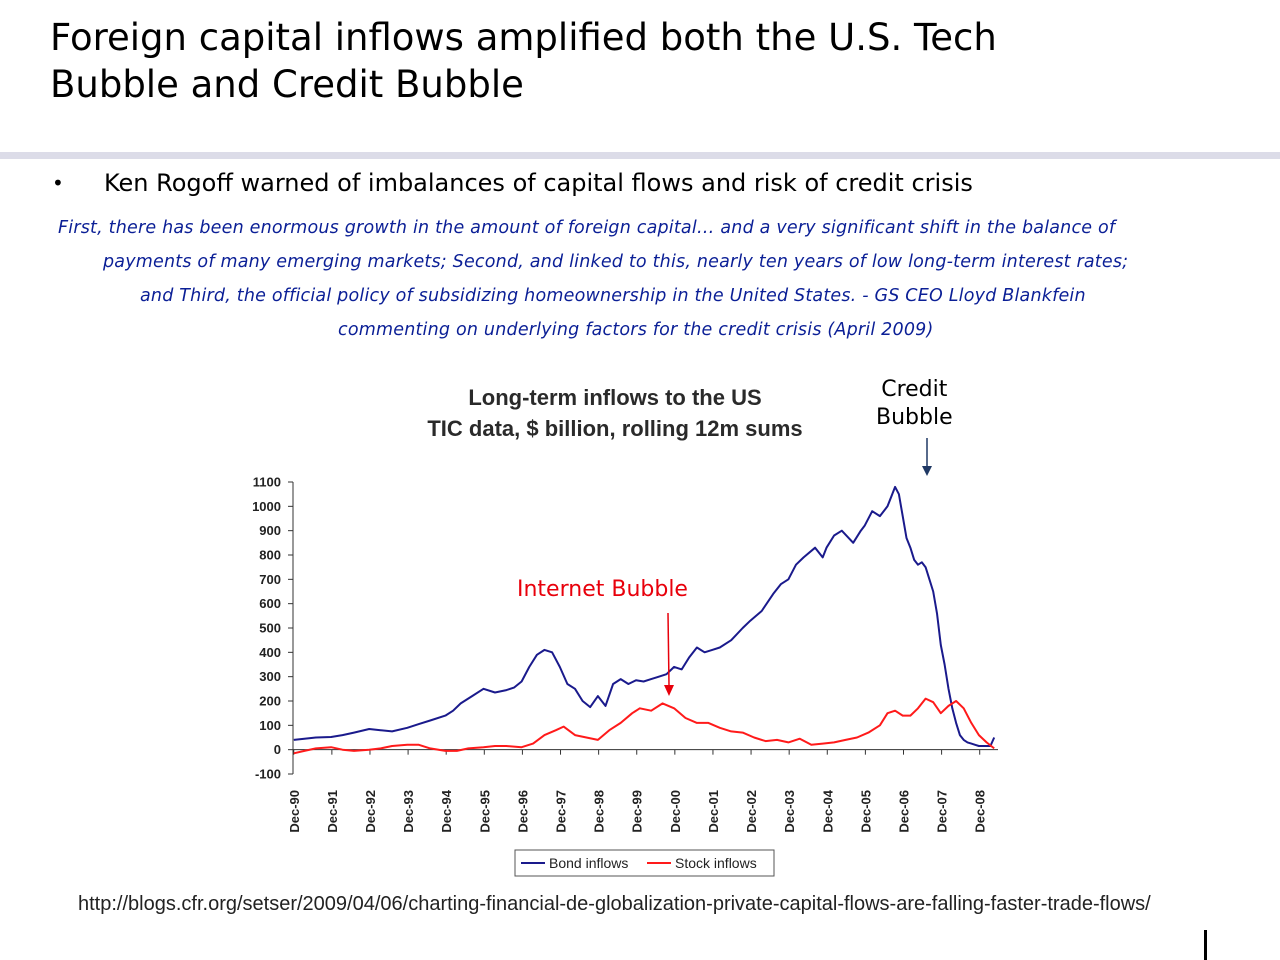 This screenshot has height=960, width=1280. What do you see at coordinates (914, 389) in the screenshot?
I see `credit-annotation-line1: Credit` at bounding box center [914, 389].